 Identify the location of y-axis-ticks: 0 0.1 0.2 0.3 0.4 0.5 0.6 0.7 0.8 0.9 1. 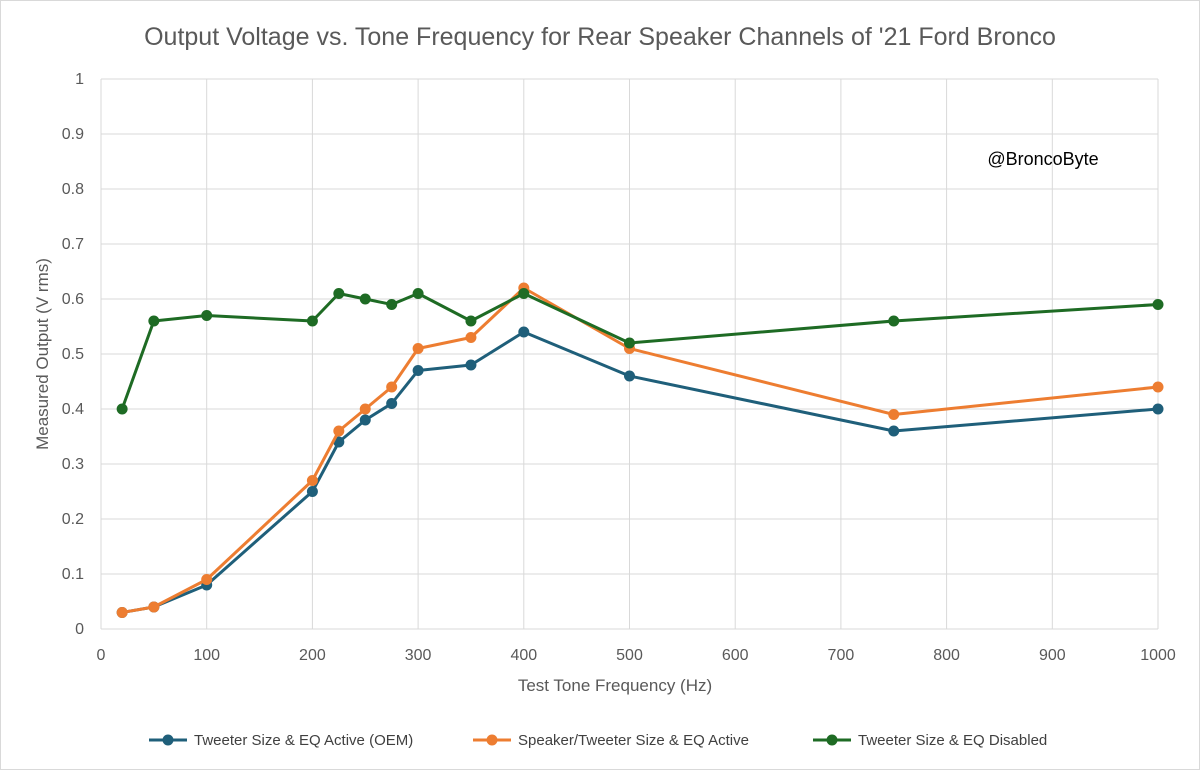
(73, 354).